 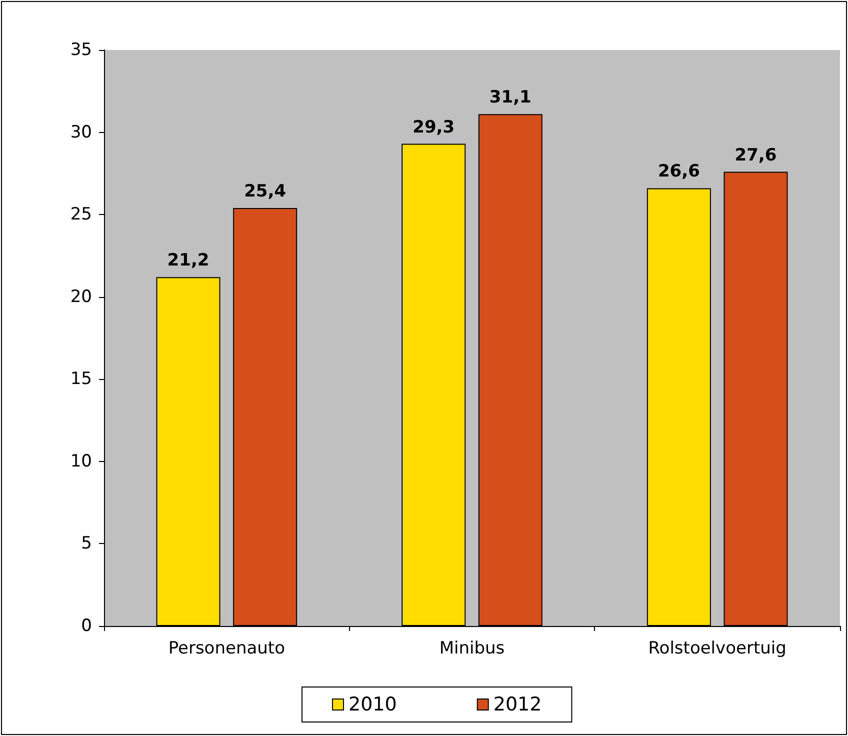 I want to click on y-tick-label: 15, so click(x=81, y=379).